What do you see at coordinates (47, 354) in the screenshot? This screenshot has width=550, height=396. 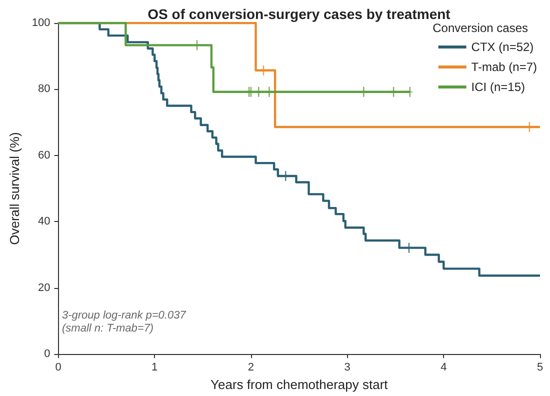 I see `y-tick-label: 0` at bounding box center [47, 354].